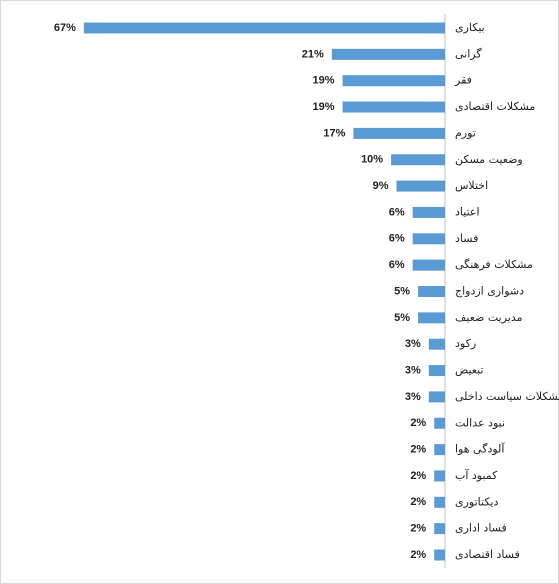  What do you see at coordinates (494, 264) in the screenshot?
I see `category-label: مشکلات فرهنگی` at bounding box center [494, 264].